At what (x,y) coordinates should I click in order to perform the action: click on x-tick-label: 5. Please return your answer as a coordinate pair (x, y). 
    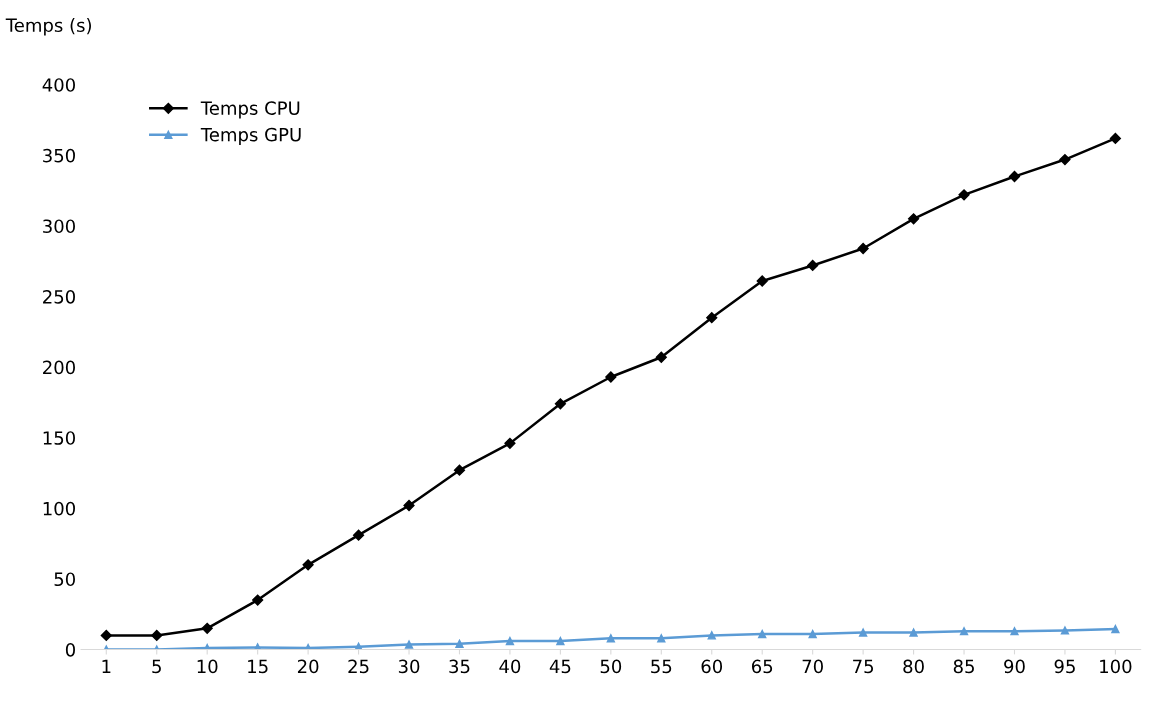
    Looking at the image, I should click on (156, 666).